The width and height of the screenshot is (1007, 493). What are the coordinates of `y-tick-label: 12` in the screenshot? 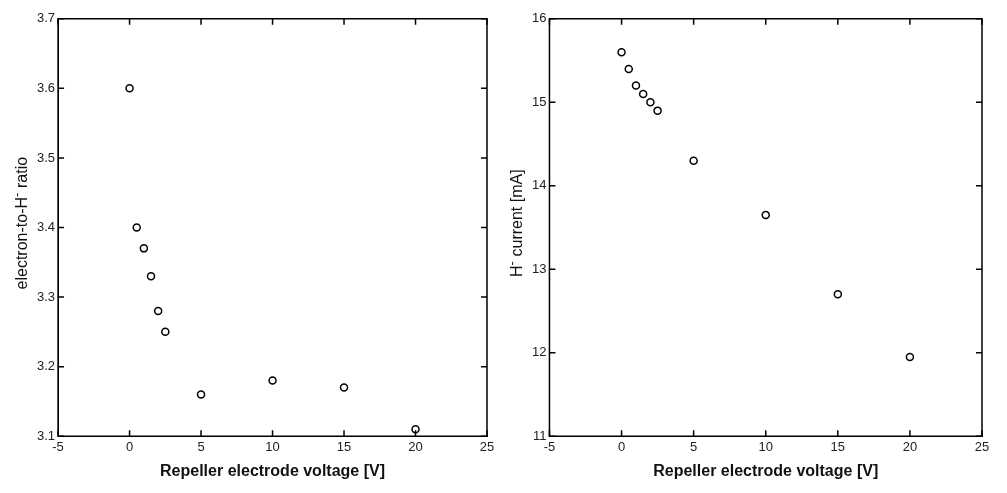 It's located at (539, 352).